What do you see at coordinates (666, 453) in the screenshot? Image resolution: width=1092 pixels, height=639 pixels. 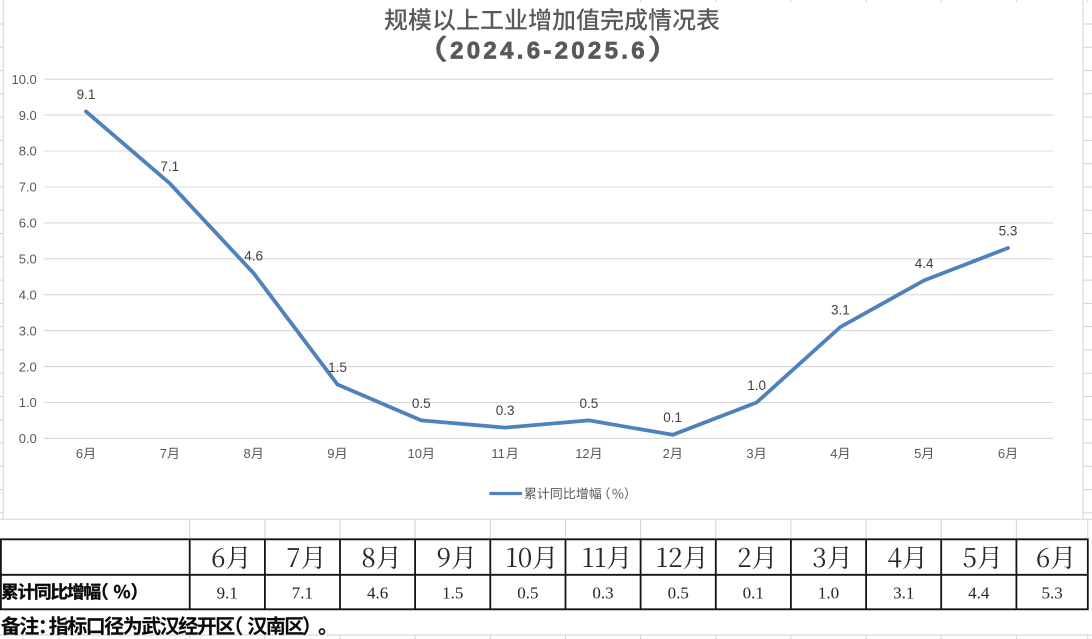 I see `svg-text: 2` at bounding box center [666, 453].